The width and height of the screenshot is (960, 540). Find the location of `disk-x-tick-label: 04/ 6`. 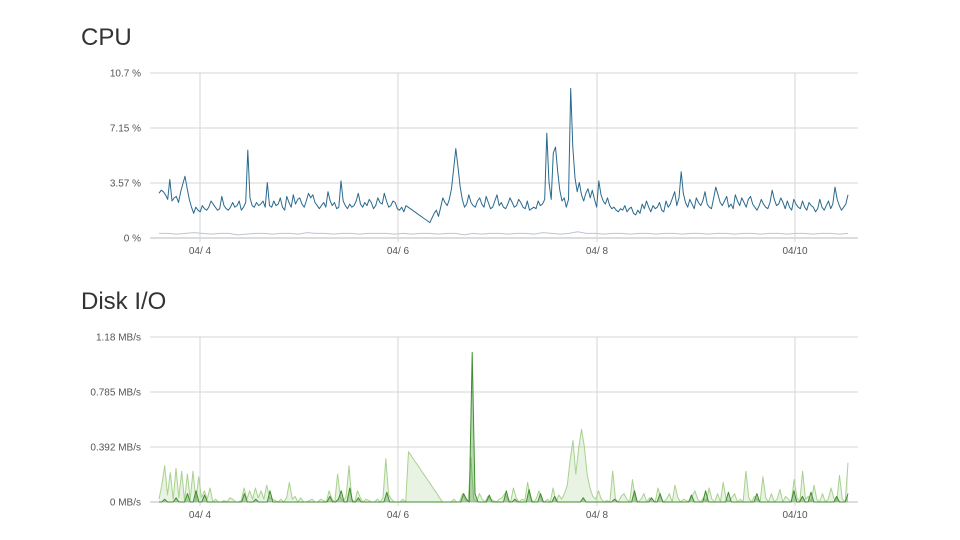

disk-x-tick-label: 04/ 6 is located at coordinates (398, 515).